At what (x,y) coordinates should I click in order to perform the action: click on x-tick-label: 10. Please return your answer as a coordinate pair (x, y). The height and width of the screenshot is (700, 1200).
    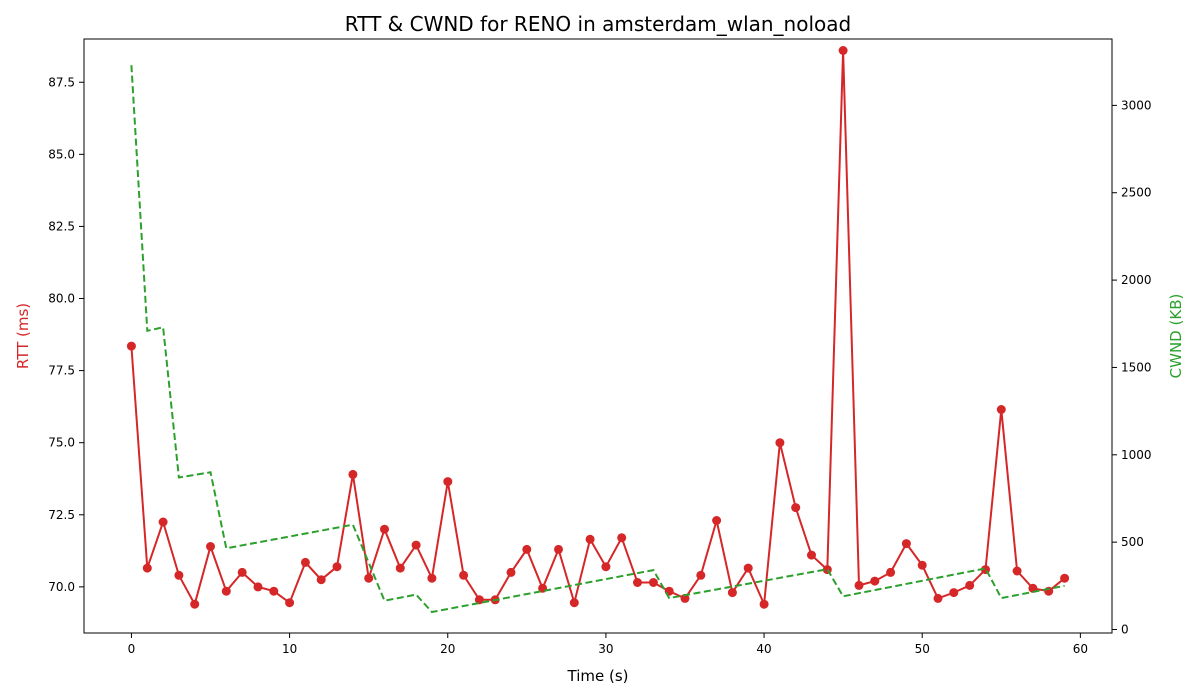
    Looking at the image, I should click on (289, 649).